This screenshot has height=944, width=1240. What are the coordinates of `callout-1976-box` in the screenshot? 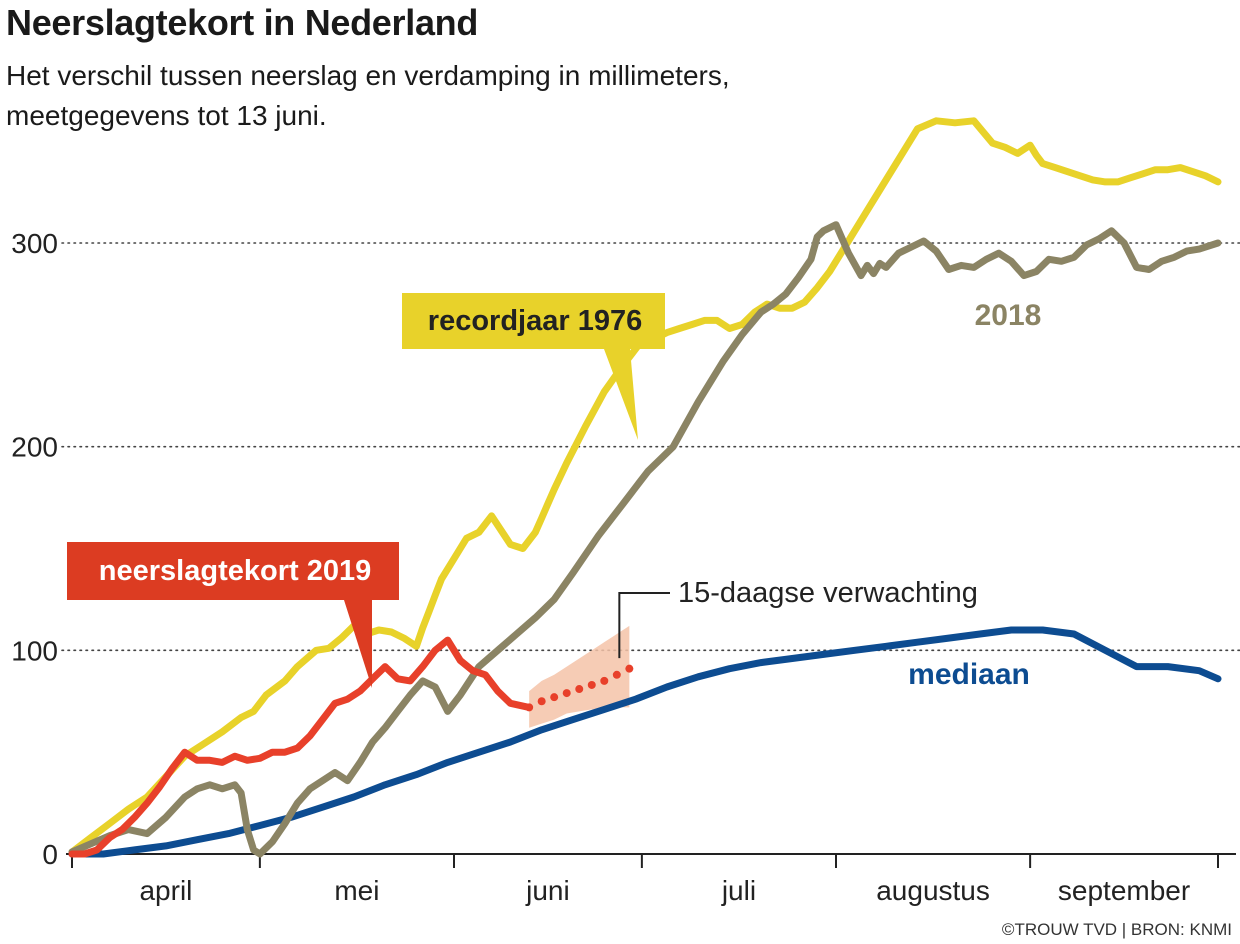 It's located at (533, 366).